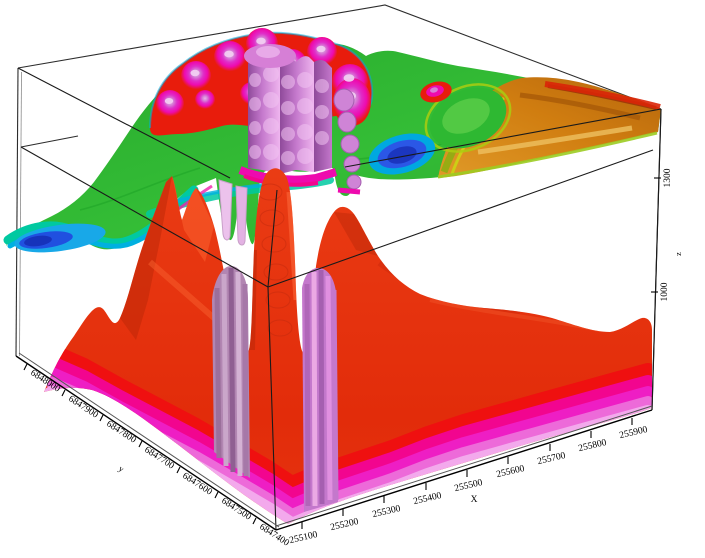 Image resolution: width=705 pixels, height=558 pixels. I want to click on box-right-edge-front, so click(656, 259).